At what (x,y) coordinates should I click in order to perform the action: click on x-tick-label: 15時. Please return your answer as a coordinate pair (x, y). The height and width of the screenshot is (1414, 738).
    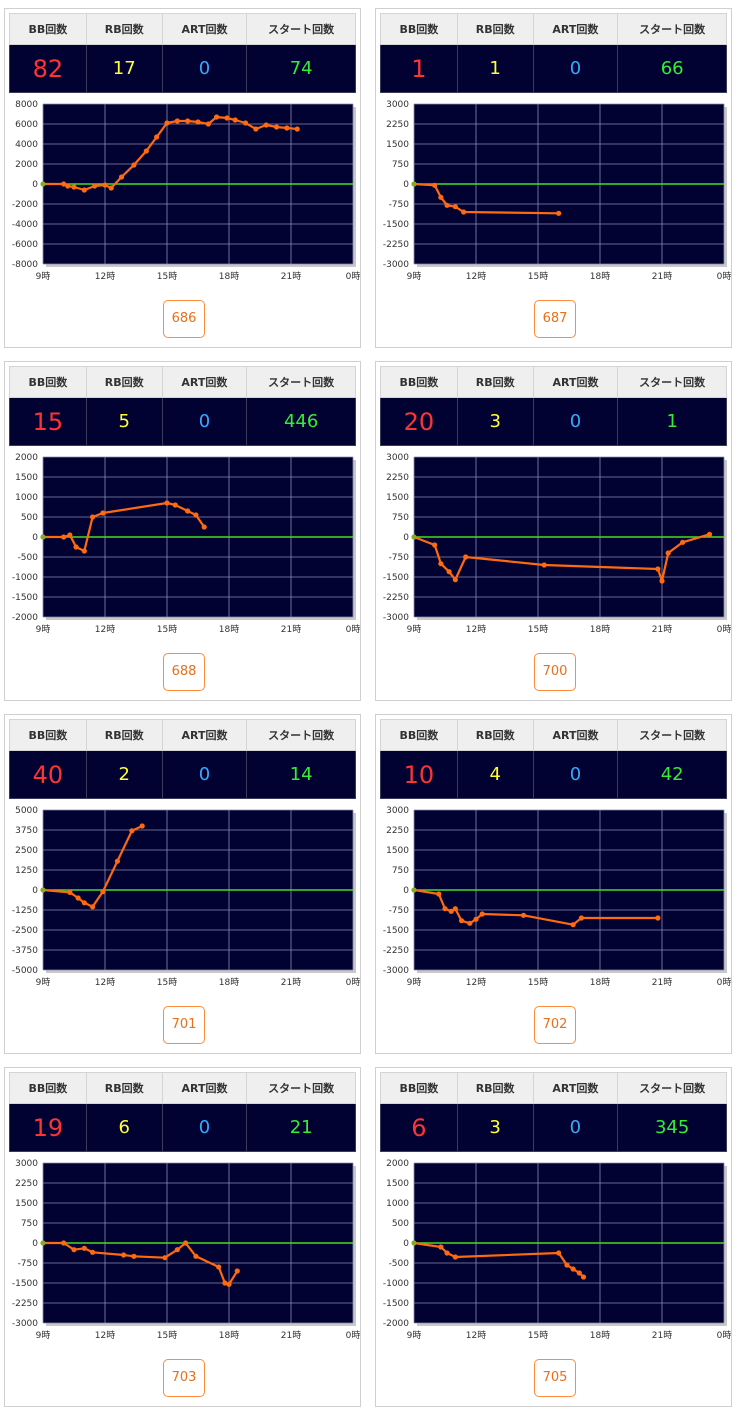
    Looking at the image, I should click on (167, 629).